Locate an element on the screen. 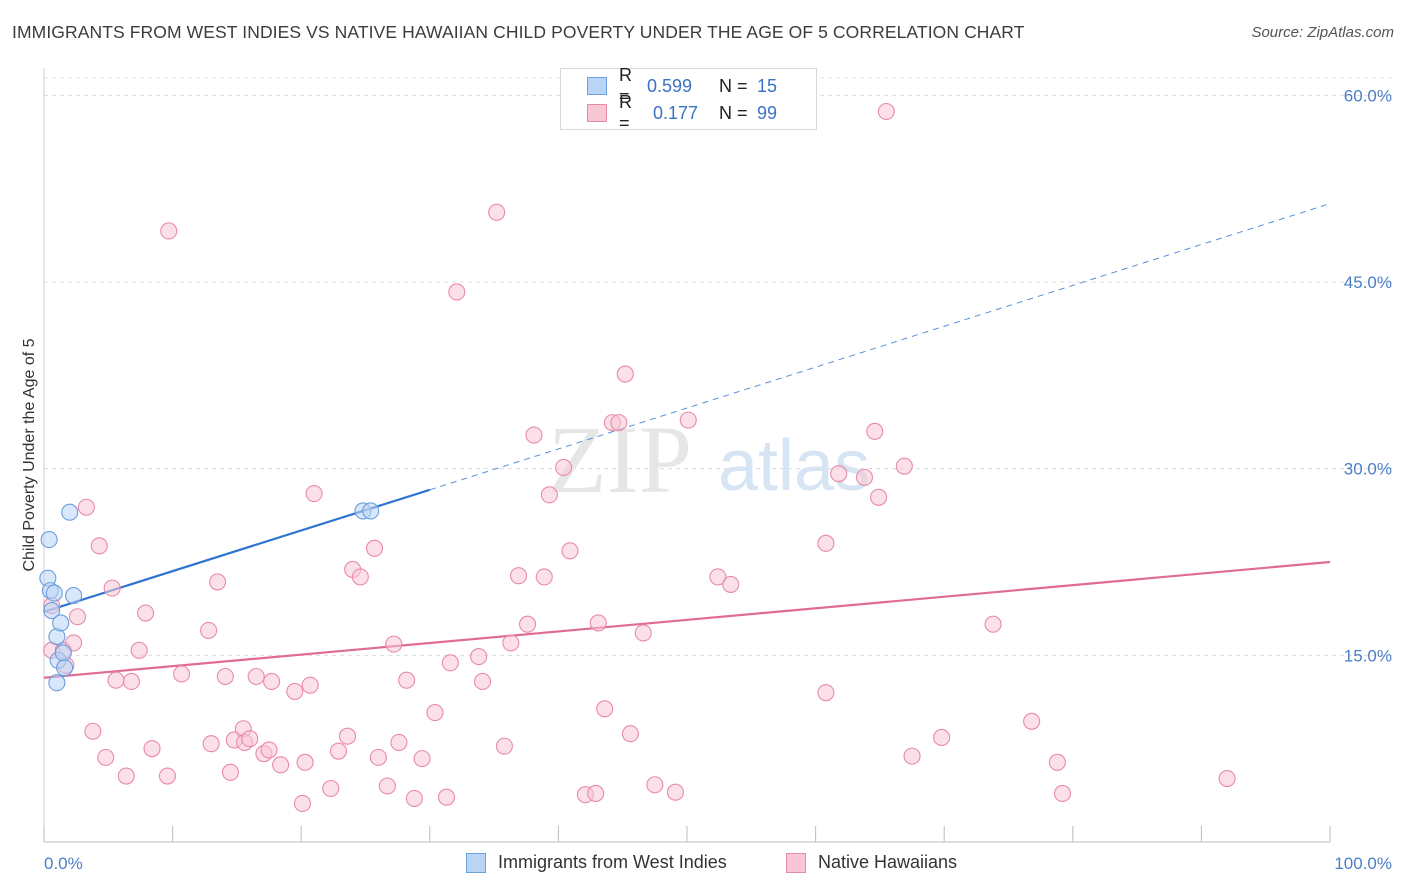 This screenshot has height=892, width=1406. series-swatch-native-hawaiians is located at coordinates (796, 862).